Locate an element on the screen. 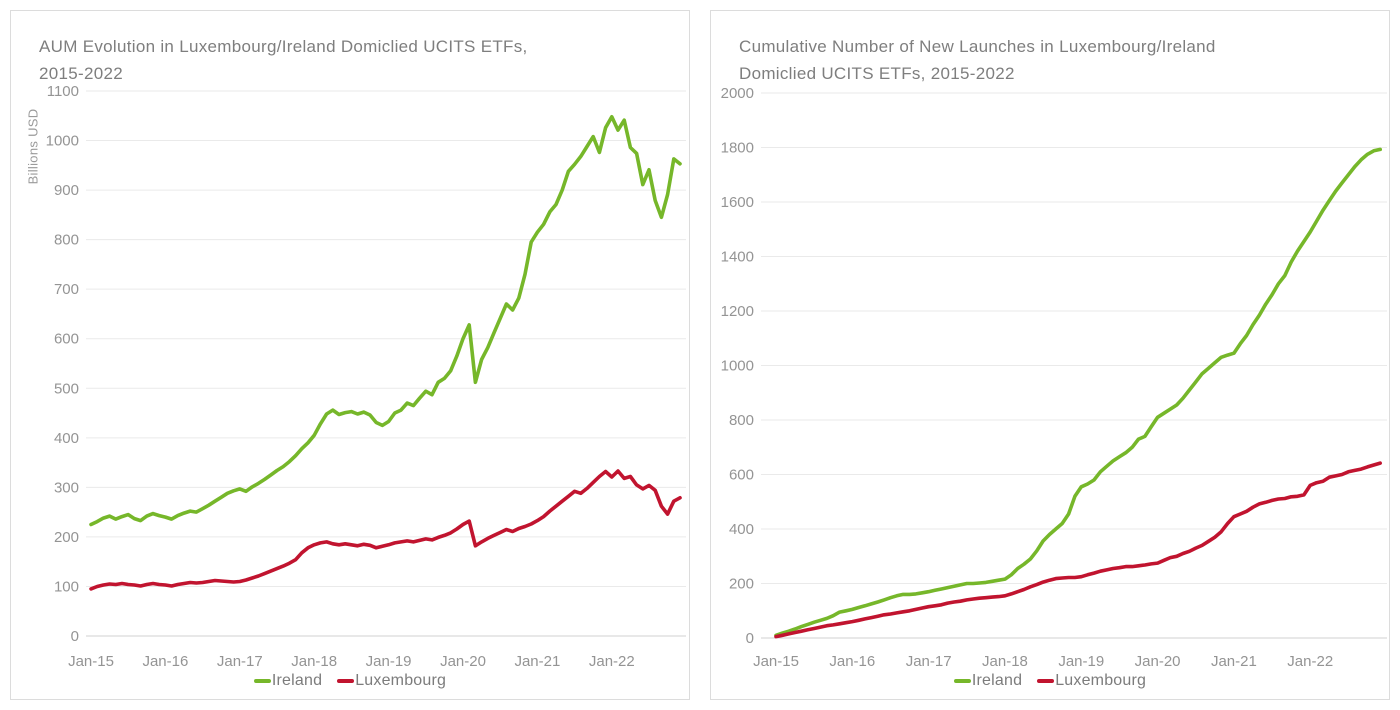 This screenshot has width=1400, height=710. y-tick-label: 1200 is located at coordinates (737, 311).